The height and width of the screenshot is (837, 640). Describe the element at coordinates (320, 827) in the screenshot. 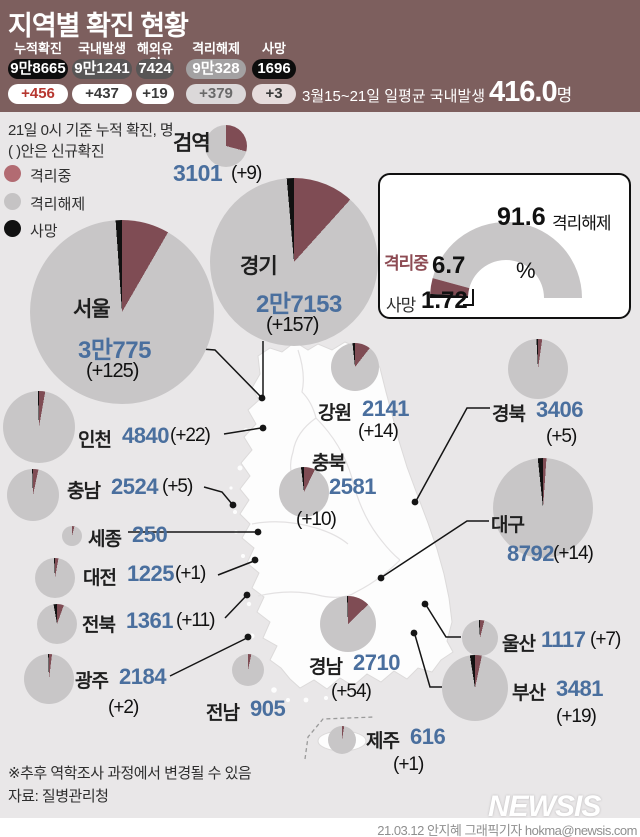

I see `credit-bar` at that location.